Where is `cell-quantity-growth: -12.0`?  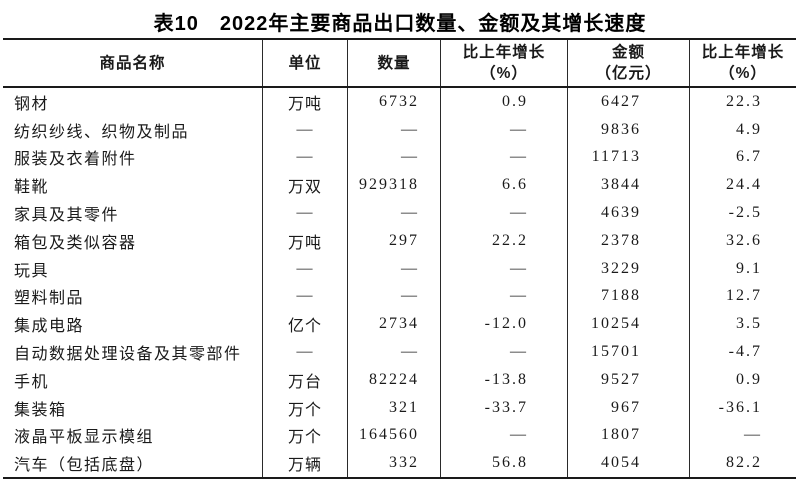 cell-quantity-growth: -12.0 is located at coordinates (504, 324).